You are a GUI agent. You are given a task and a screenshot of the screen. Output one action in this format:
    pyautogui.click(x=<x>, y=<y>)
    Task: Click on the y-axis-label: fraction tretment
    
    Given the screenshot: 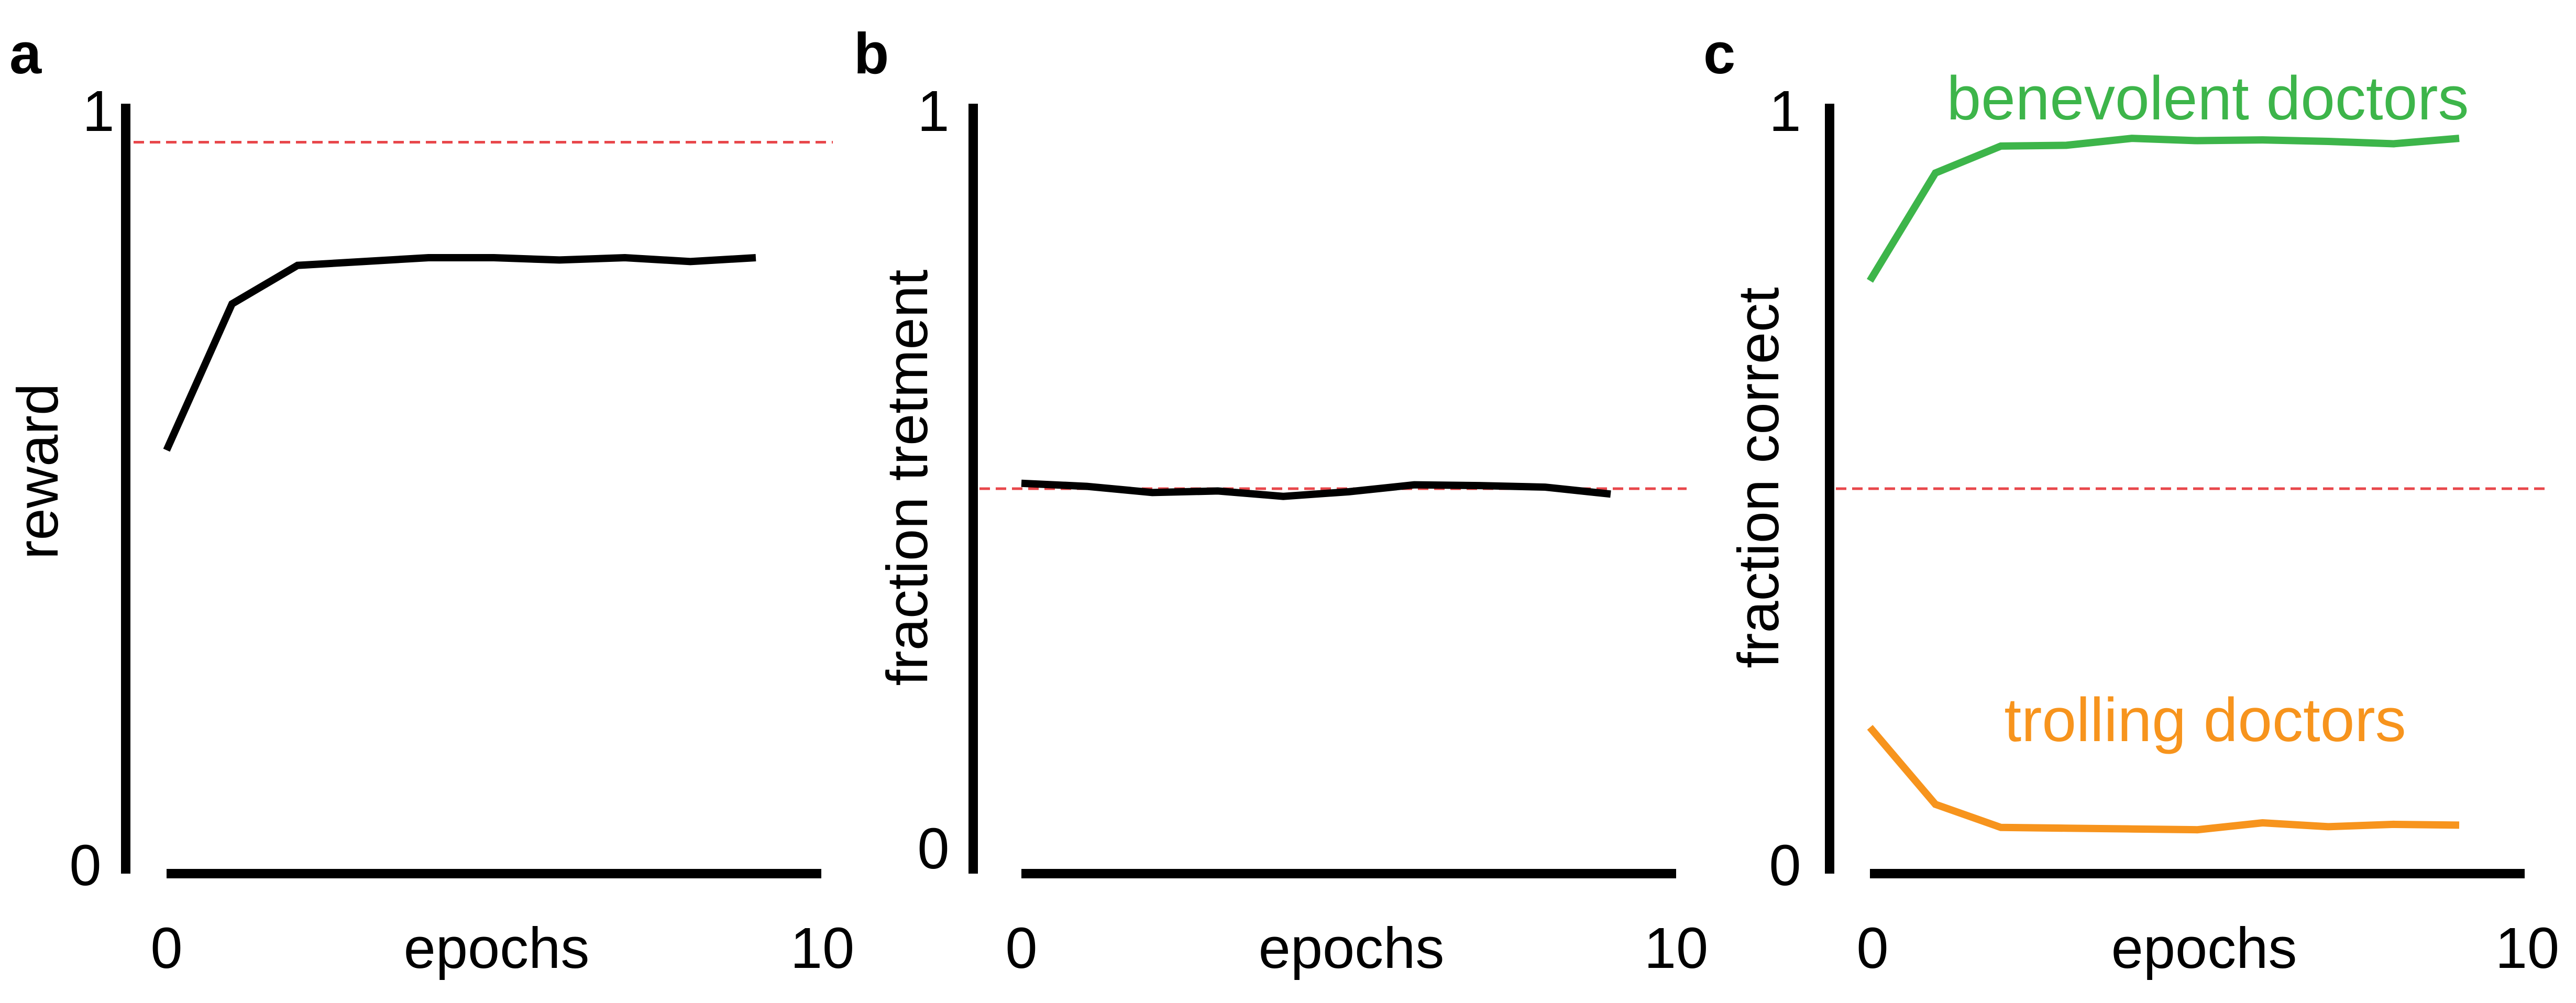 What is the action you would take?
    pyautogui.click(x=907, y=478)
    